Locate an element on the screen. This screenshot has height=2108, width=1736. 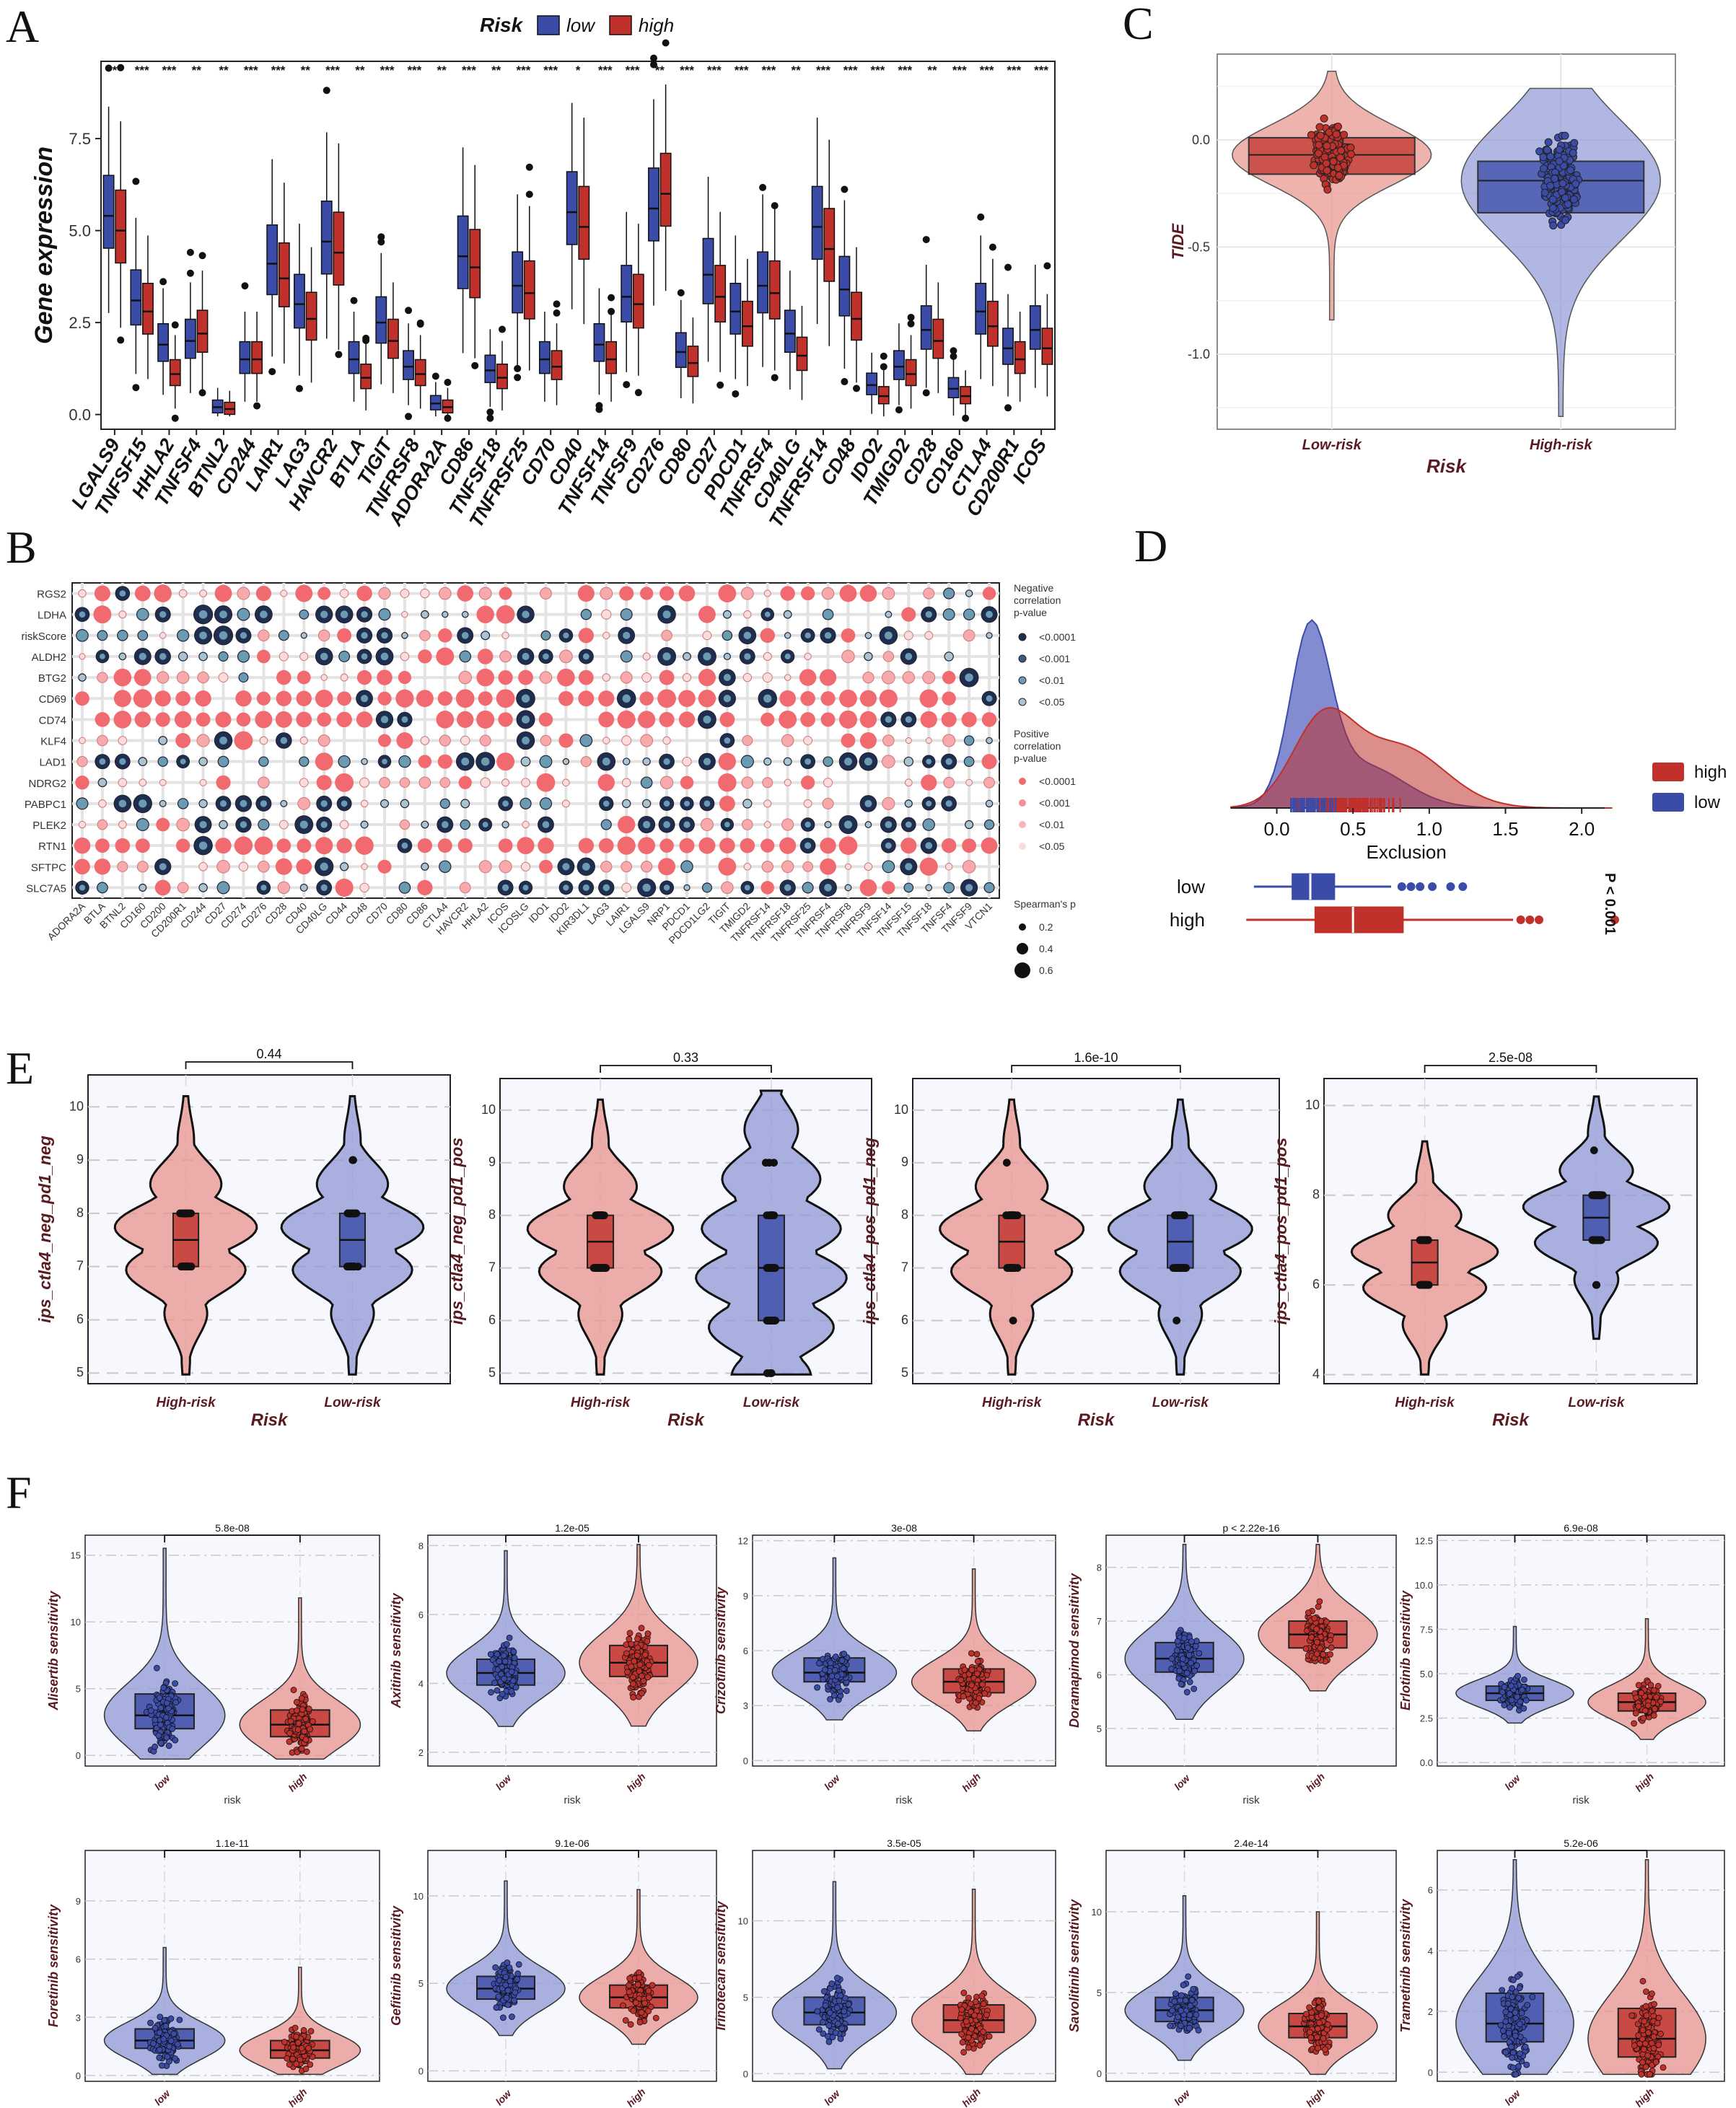
legend-size-label: 0.6 is located at coordinates (1046, 970).